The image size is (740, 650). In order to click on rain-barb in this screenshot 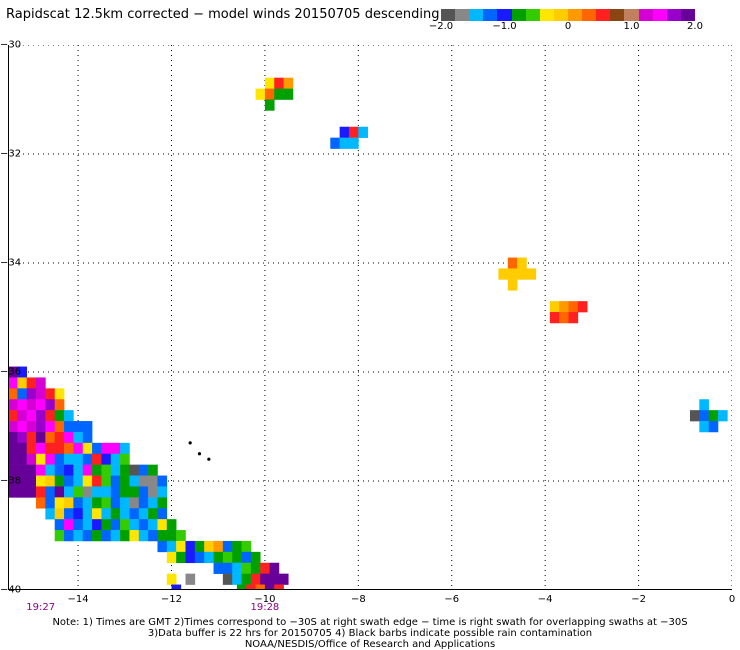, I will do `click(209, 459)`.